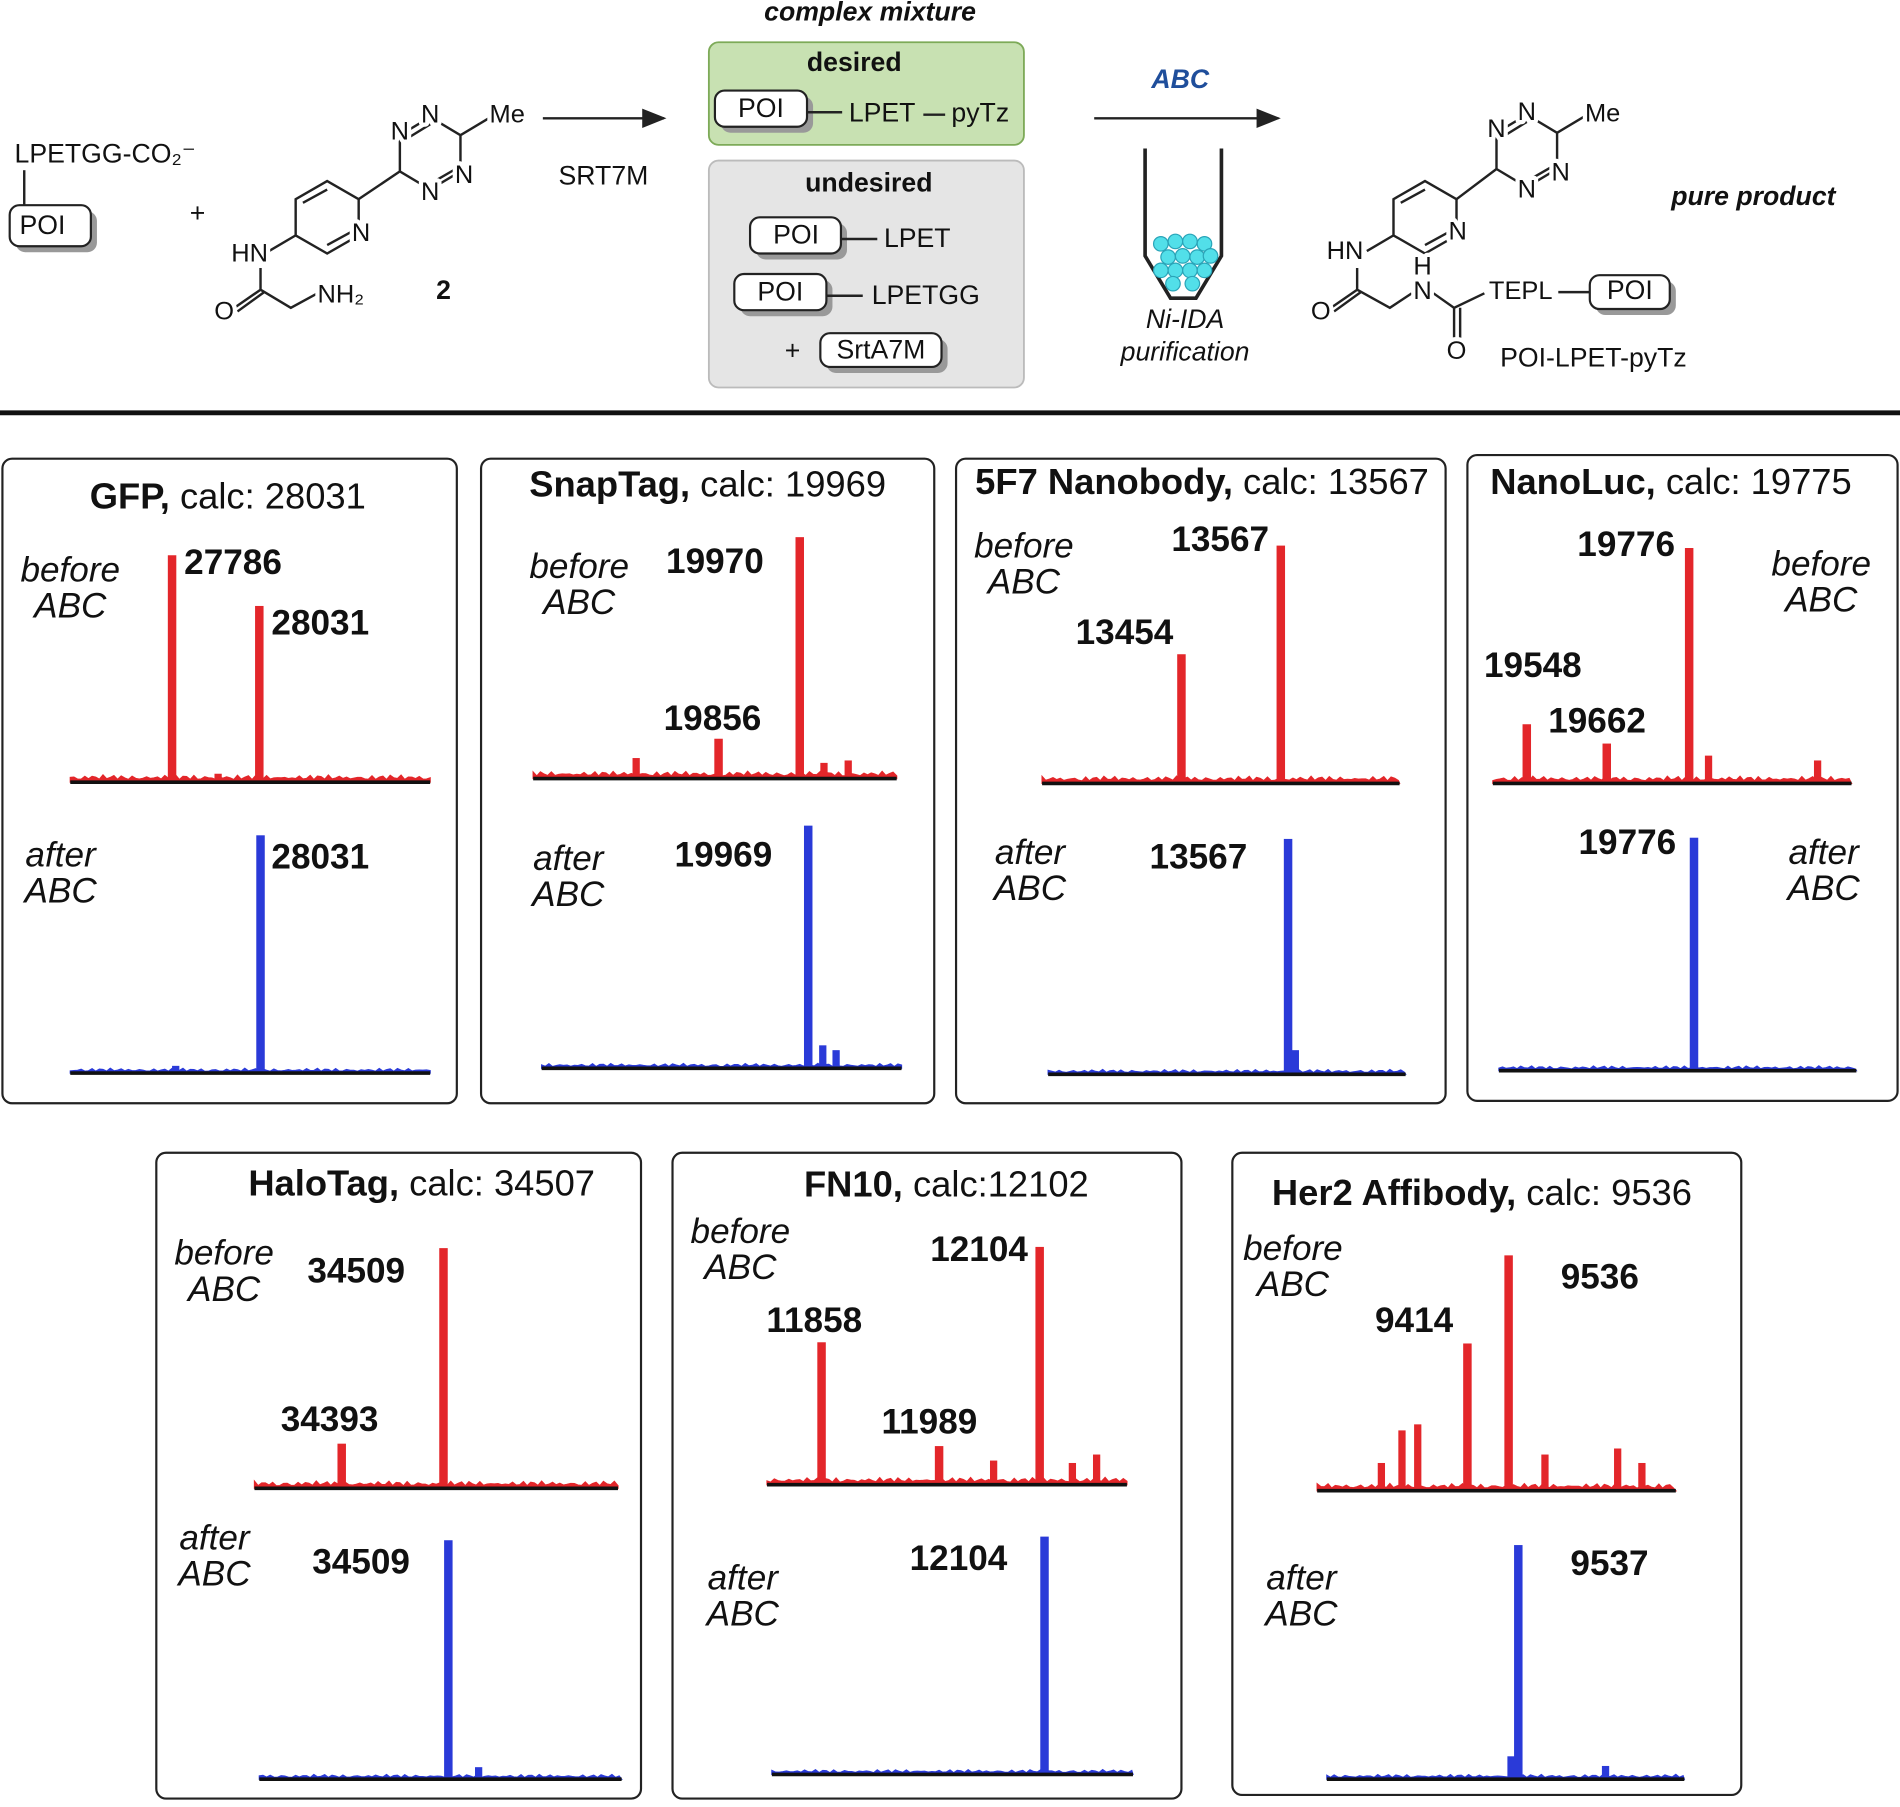  What do you see at coordinates (1180, 79) in the screenshot?
I see `method: ABC` at bounding box center [1180, 79].